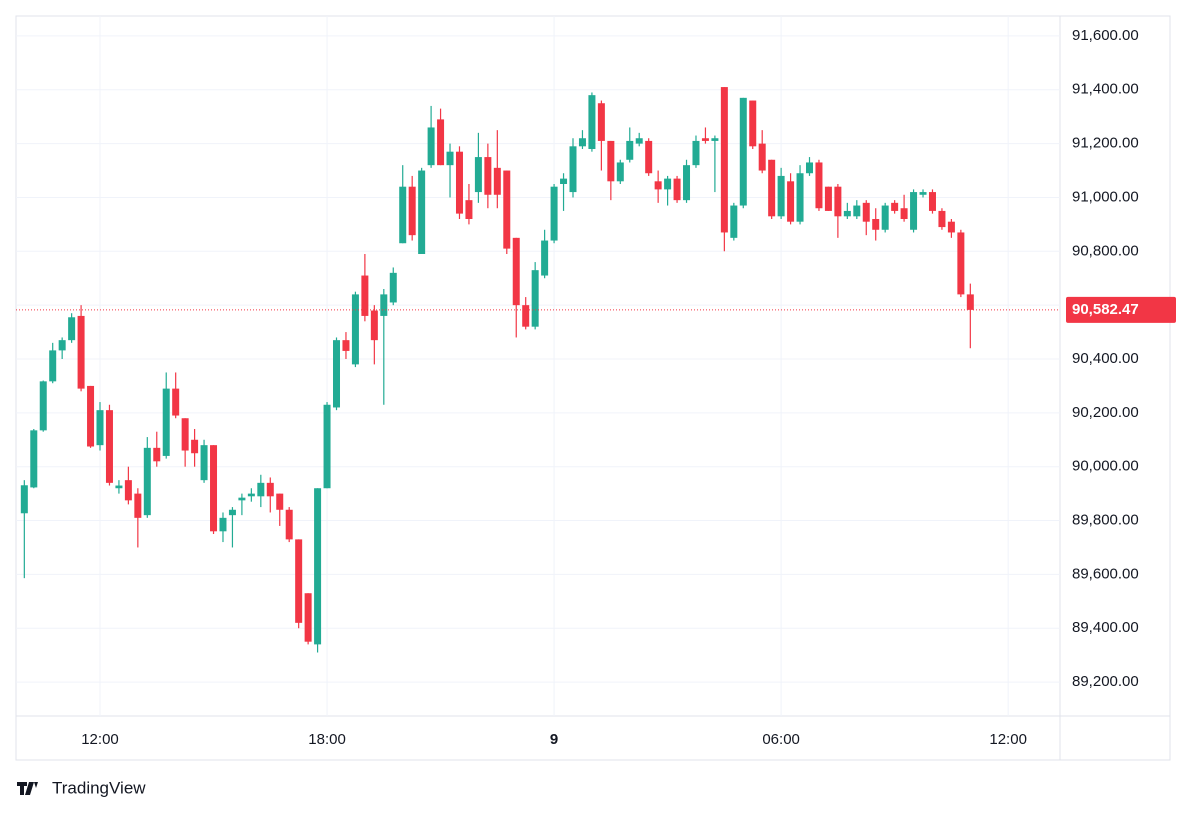 The image size is (1200, 817). What do you see at coordinates (781, 739) in the screenshot?
I see `x-tick-label: 06:00` at bounding box center [781, 739].